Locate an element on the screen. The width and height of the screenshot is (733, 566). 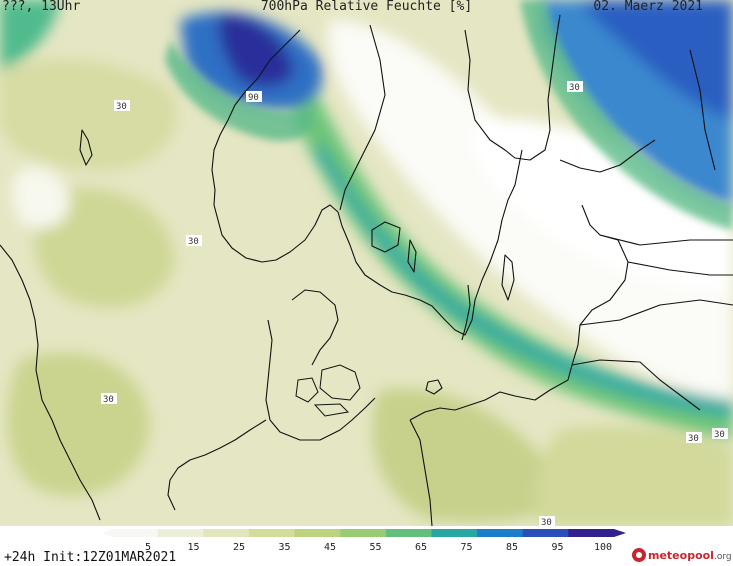
field-wet-norway-core is located at coordinates (256, 50).